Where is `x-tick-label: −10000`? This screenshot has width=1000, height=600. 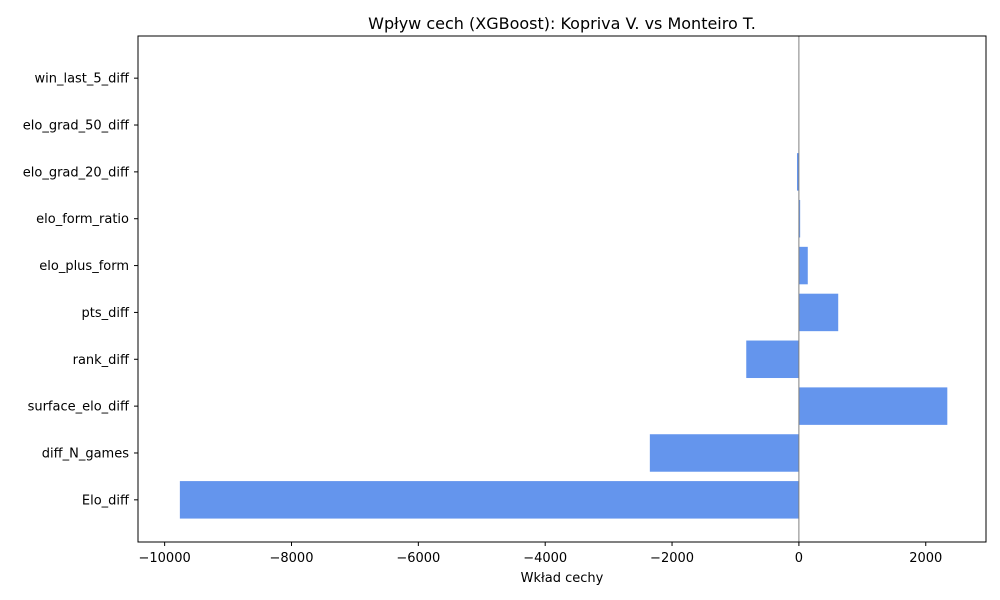
x-tick-label: −10000 is located at coordinates (165, 558).